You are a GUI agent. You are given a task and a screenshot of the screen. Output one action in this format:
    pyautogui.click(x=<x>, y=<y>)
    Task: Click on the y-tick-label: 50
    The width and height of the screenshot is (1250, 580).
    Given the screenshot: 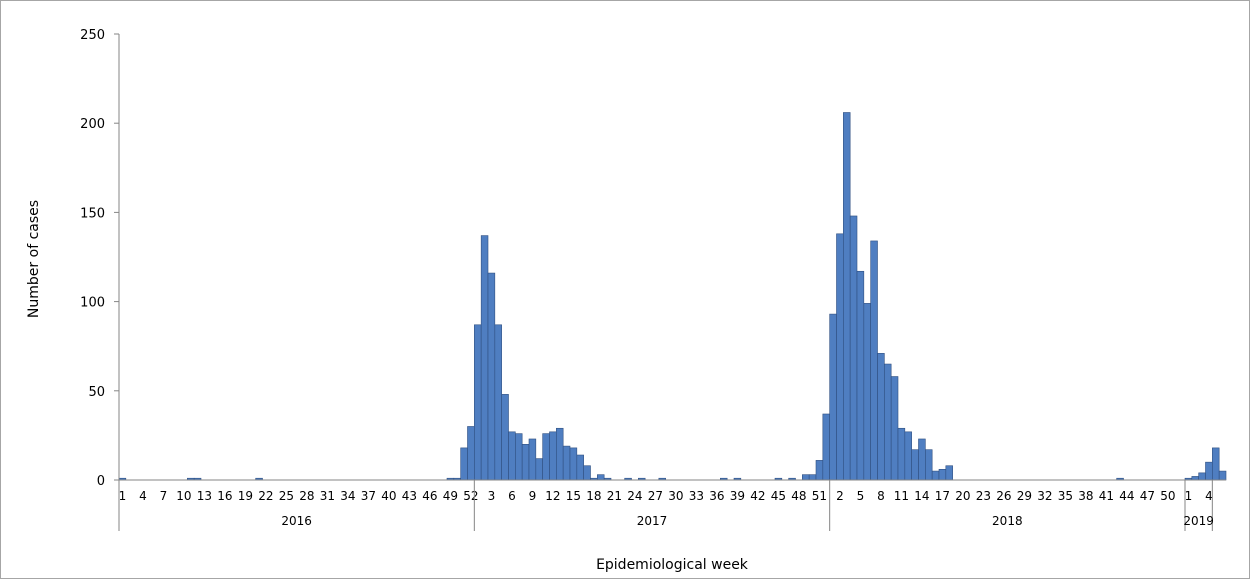 What is the action you would take?
    pyautogui.click(x=96, y=392)
    